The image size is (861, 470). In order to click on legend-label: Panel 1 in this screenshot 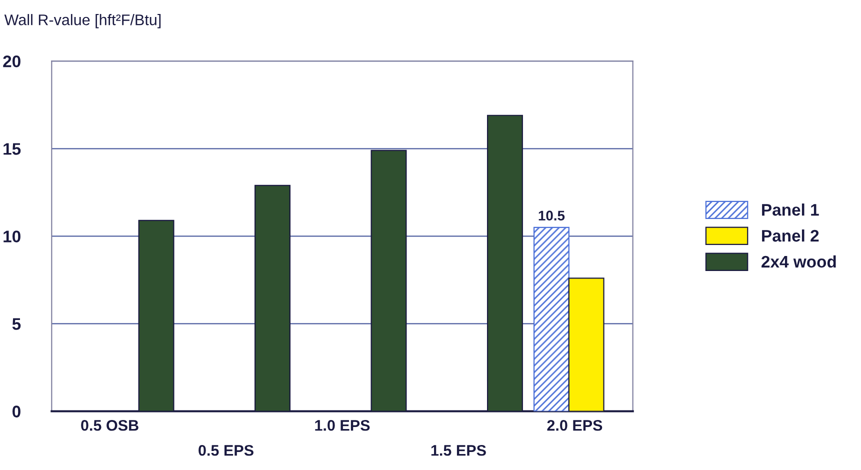, I will do `click(790, 209)`.